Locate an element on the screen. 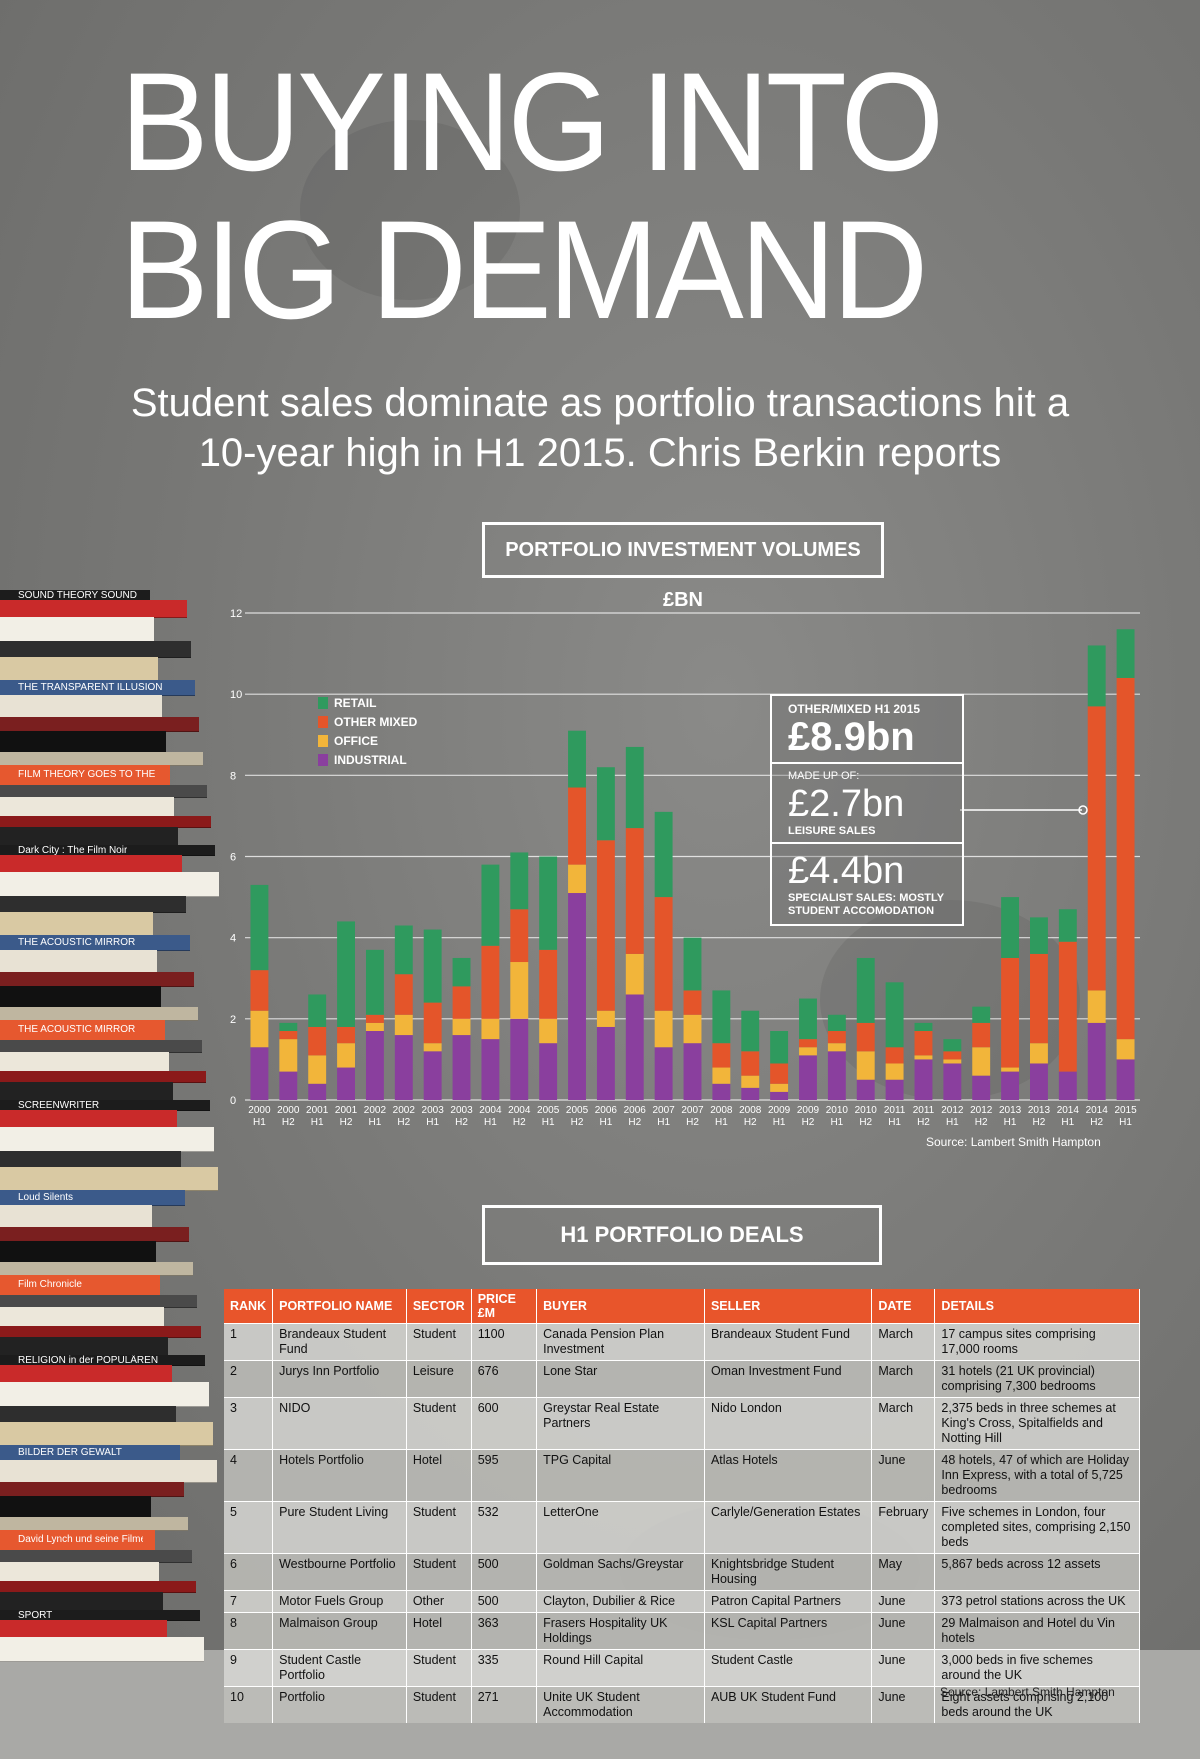  table-cell: LetterOne is located at coordinates (620, 1527).